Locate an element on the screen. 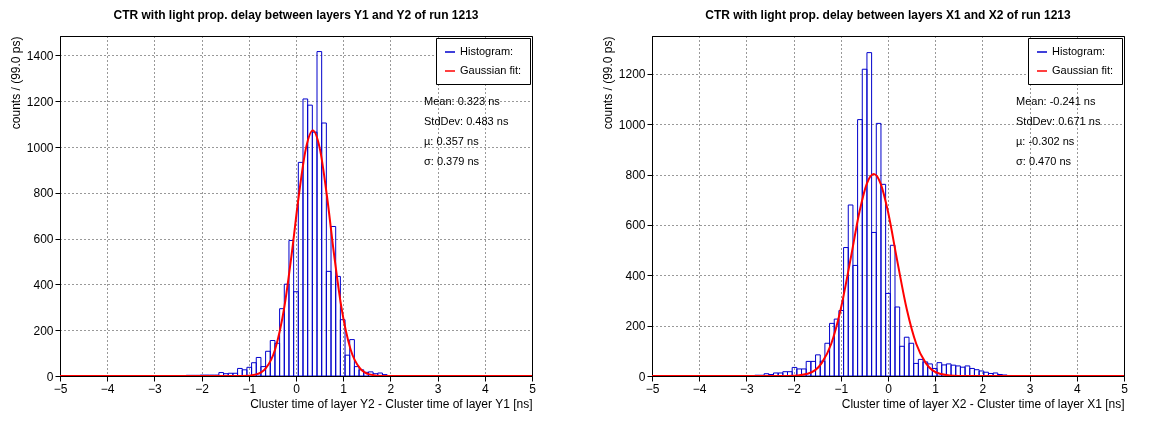 This screenshot has width=1173, height=424. x-axis-title: Cluster time of layer Y2 - Cluster time of layer Y1 [ns] is located at coordinates (391, 403).